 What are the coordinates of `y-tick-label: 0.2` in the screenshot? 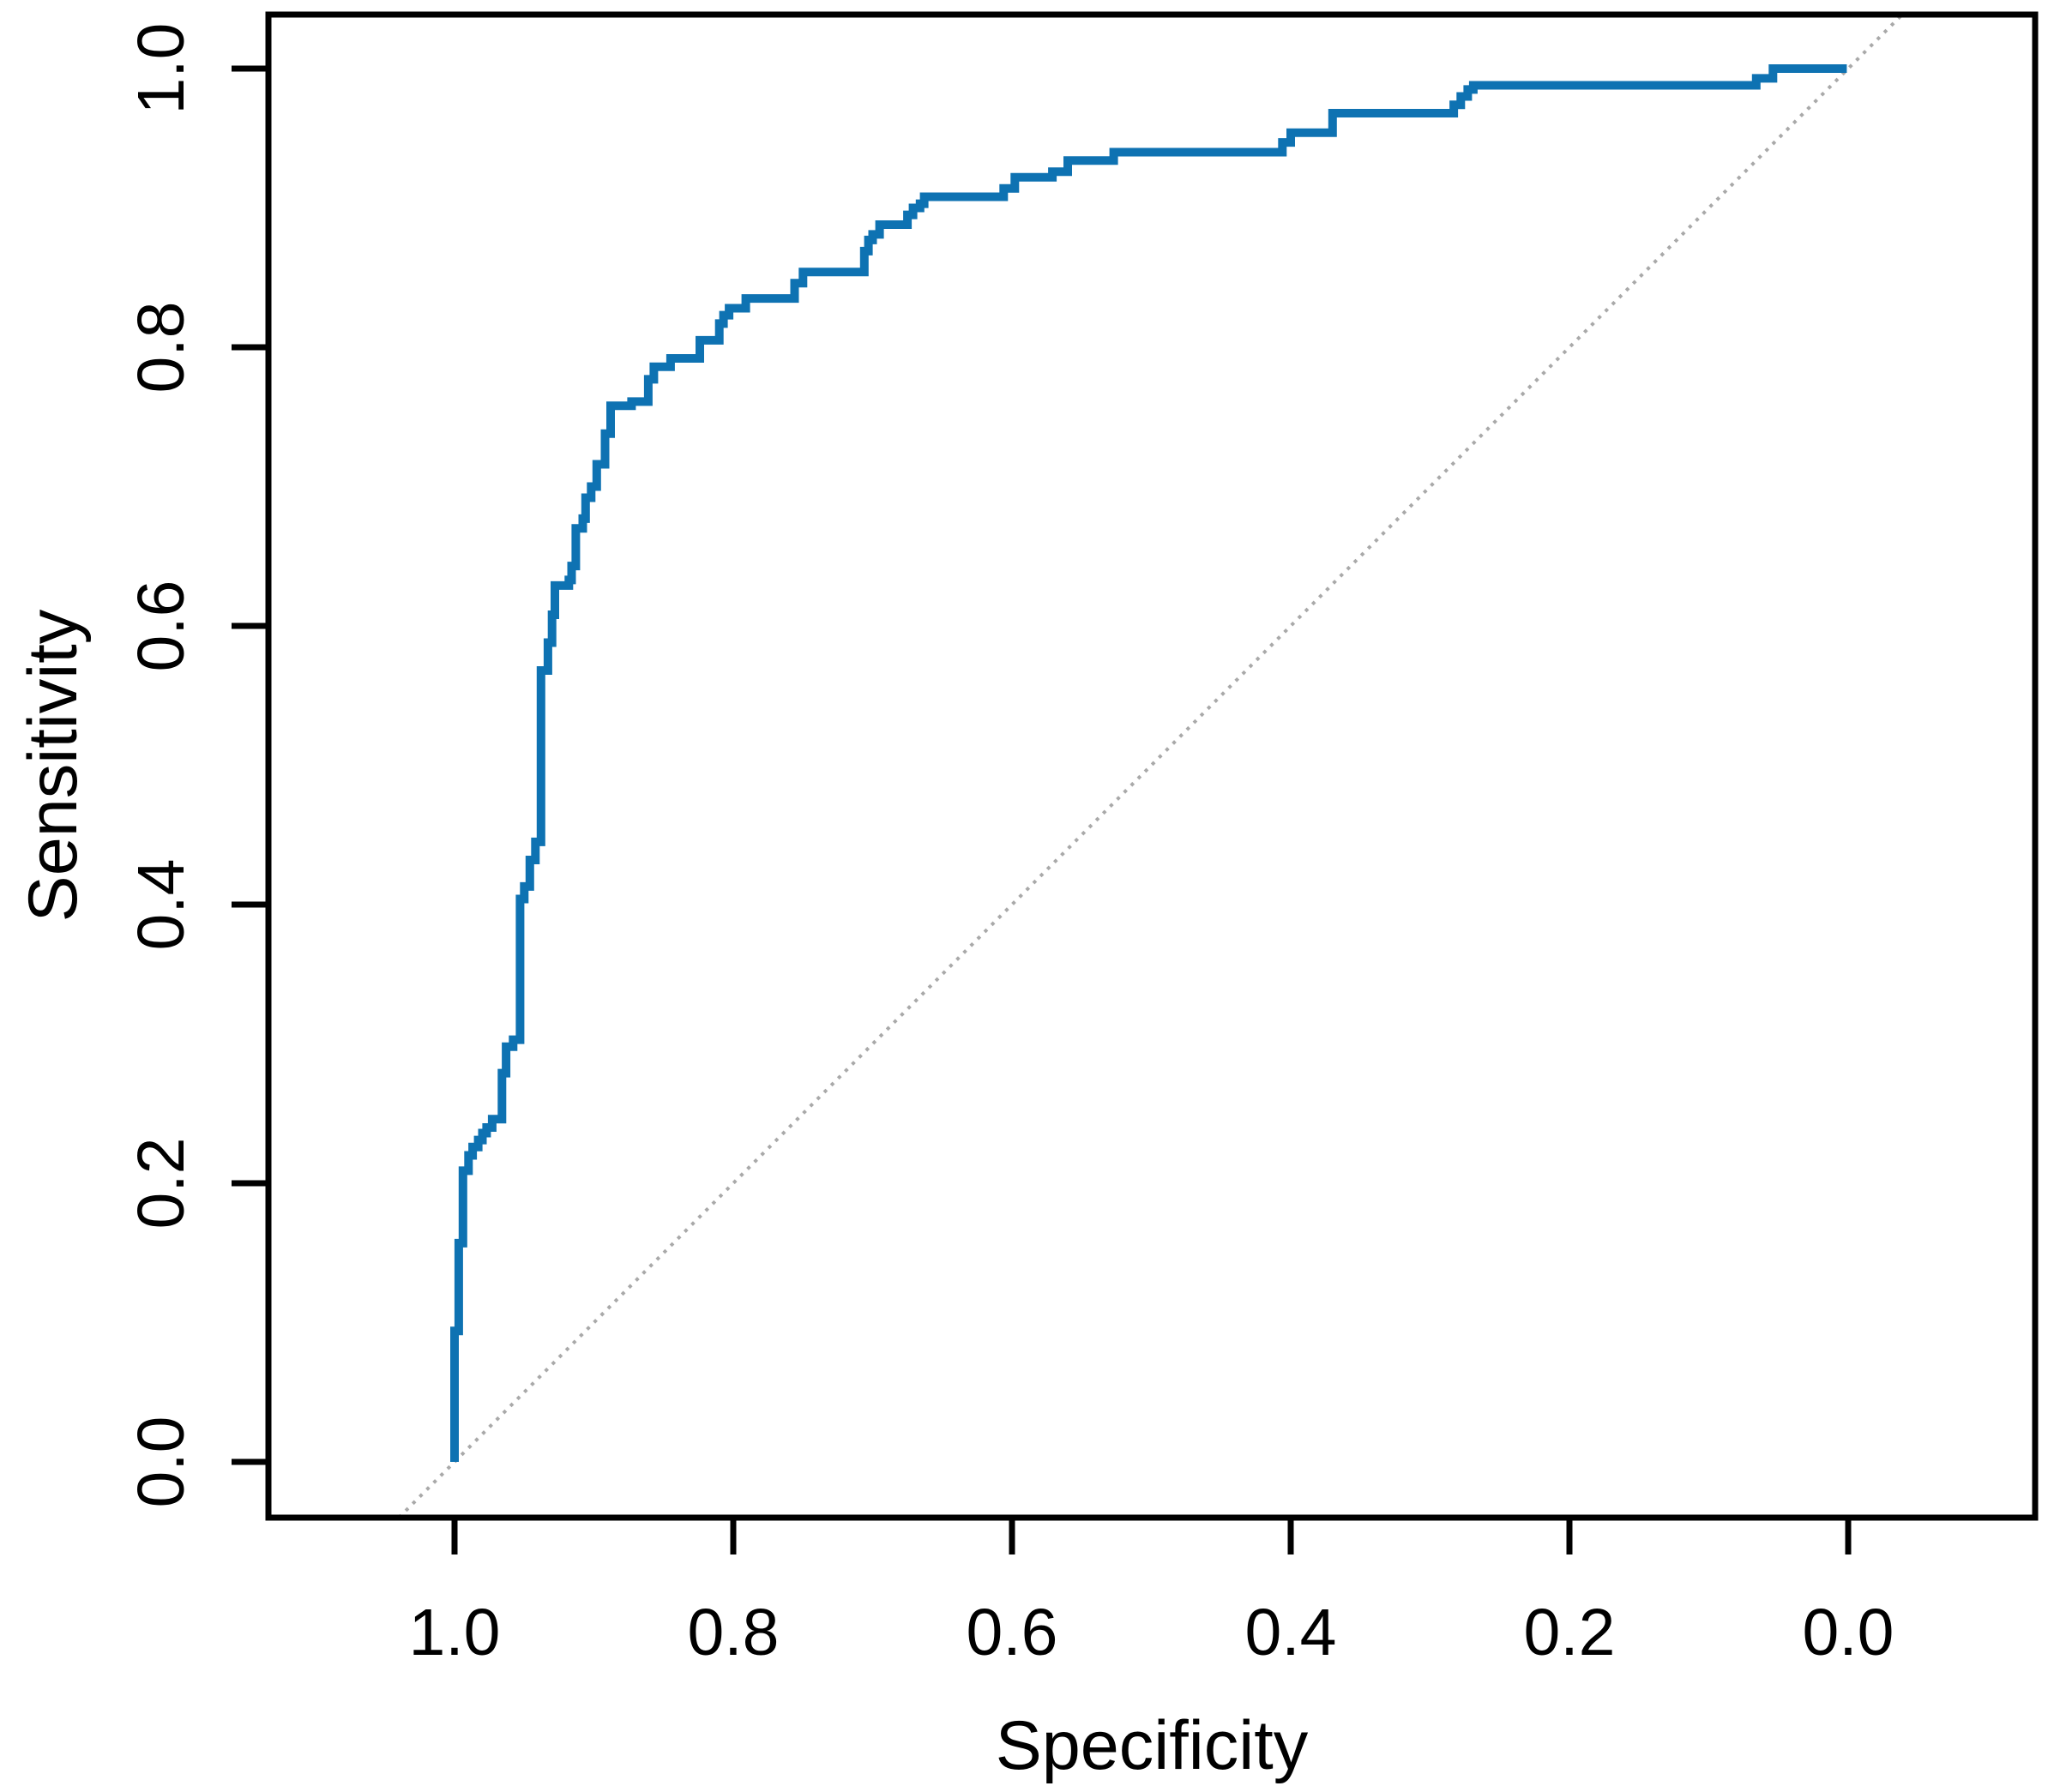 It's located at (161, 1183).